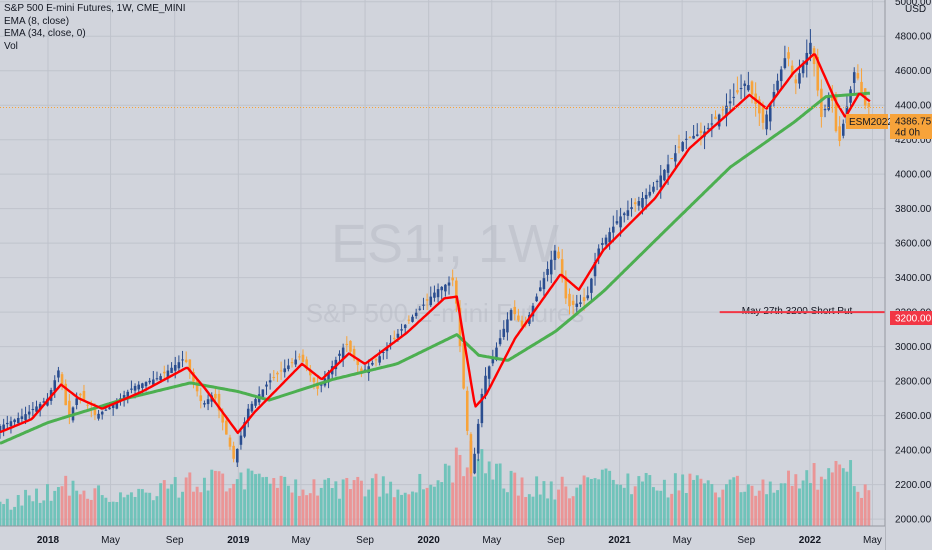  What do you see at coordinates (911, 318) in the screenshot?
I see `level-badge-bg` at bounding box center [911, 318].